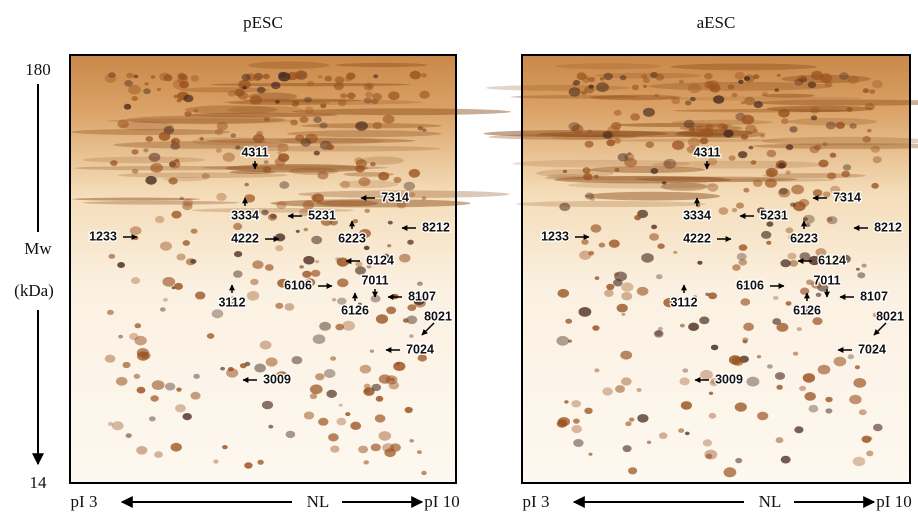  What do you see at coordinates (729, 379) in the screenshot?
I see `spot-label: 3009` at bounding box center [729, 379].